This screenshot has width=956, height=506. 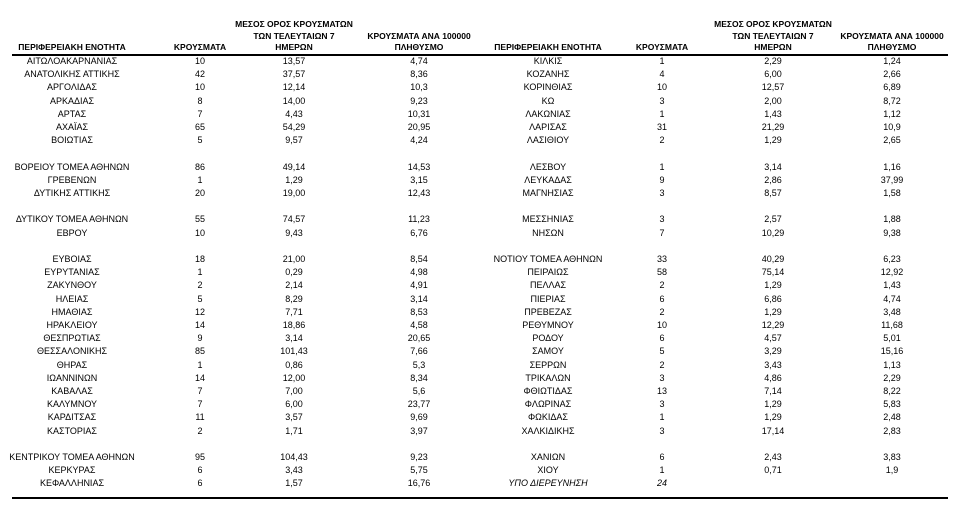 I want to click on per-100000-cell: 1,24, so click(x=892, y=61).